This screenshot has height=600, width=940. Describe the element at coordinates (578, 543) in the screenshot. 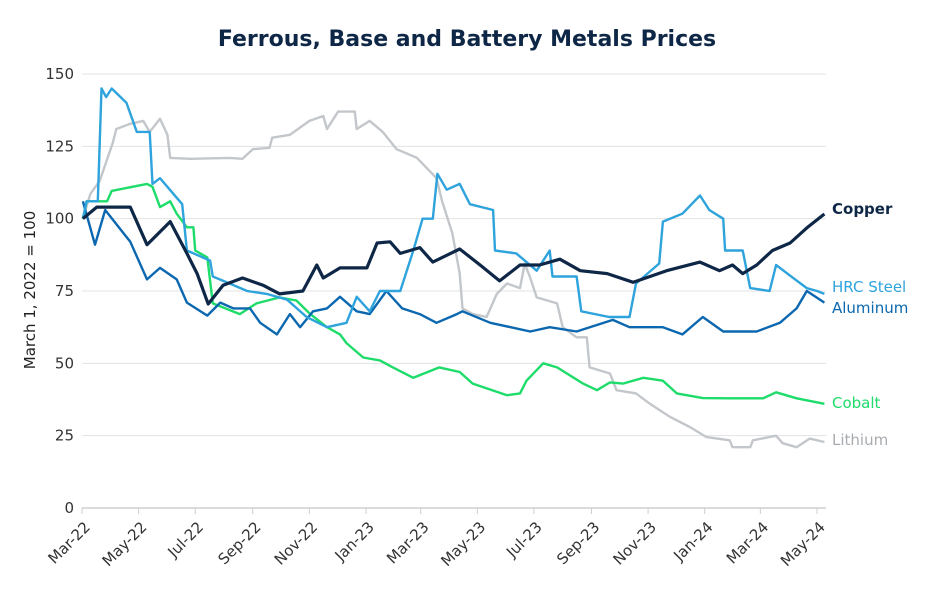

I see `x-tick-label: Sep-23` at that location.